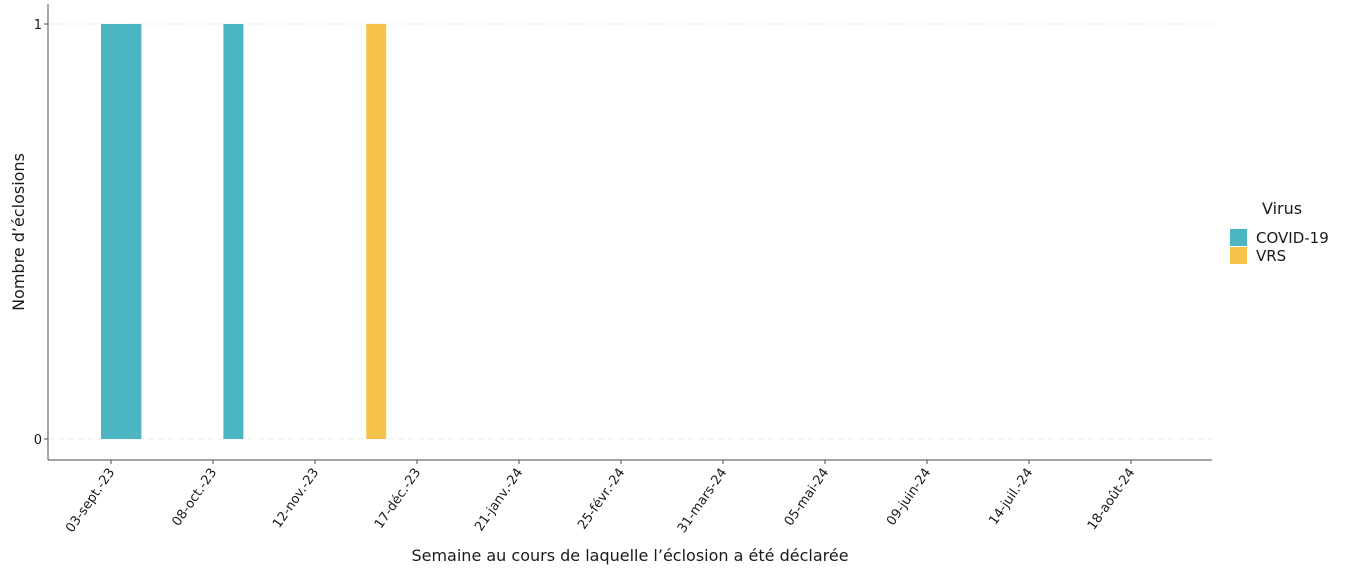  Describe the element at coordinates (18, 232) in the screenshot. I see `y-axis-title: Nombre d’éclosions` at that location.